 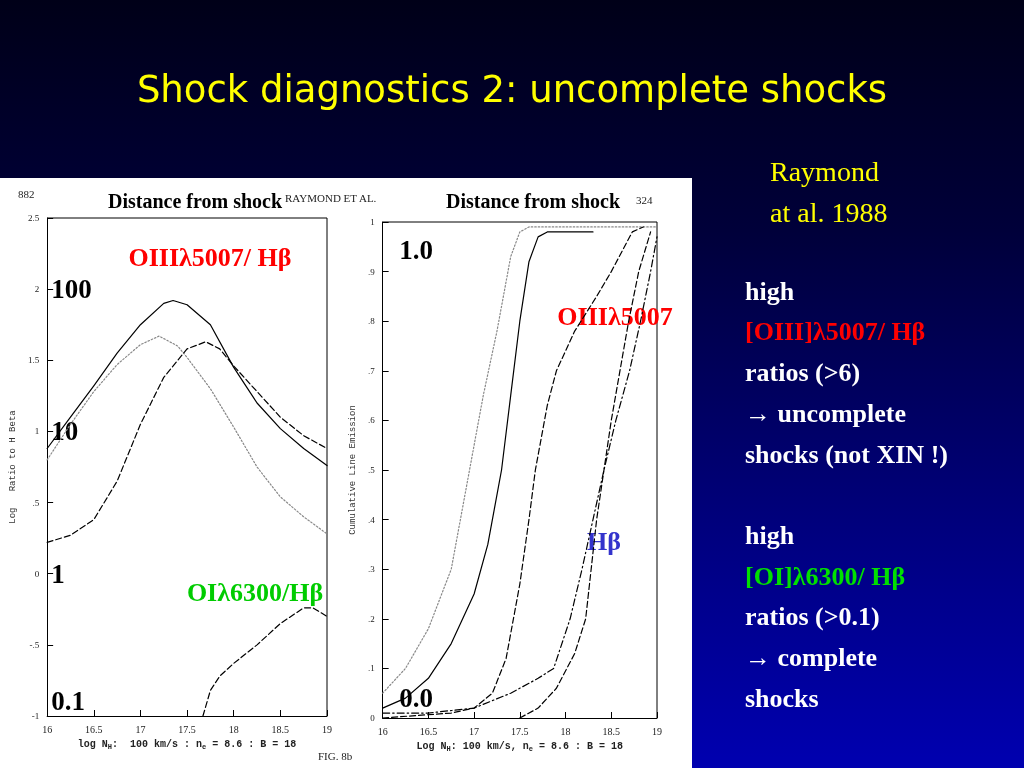 What do you see at coordinates (71, 289) in the screenshot?
I see `y2-tick-label: 100` at bounding box center [71, 289].